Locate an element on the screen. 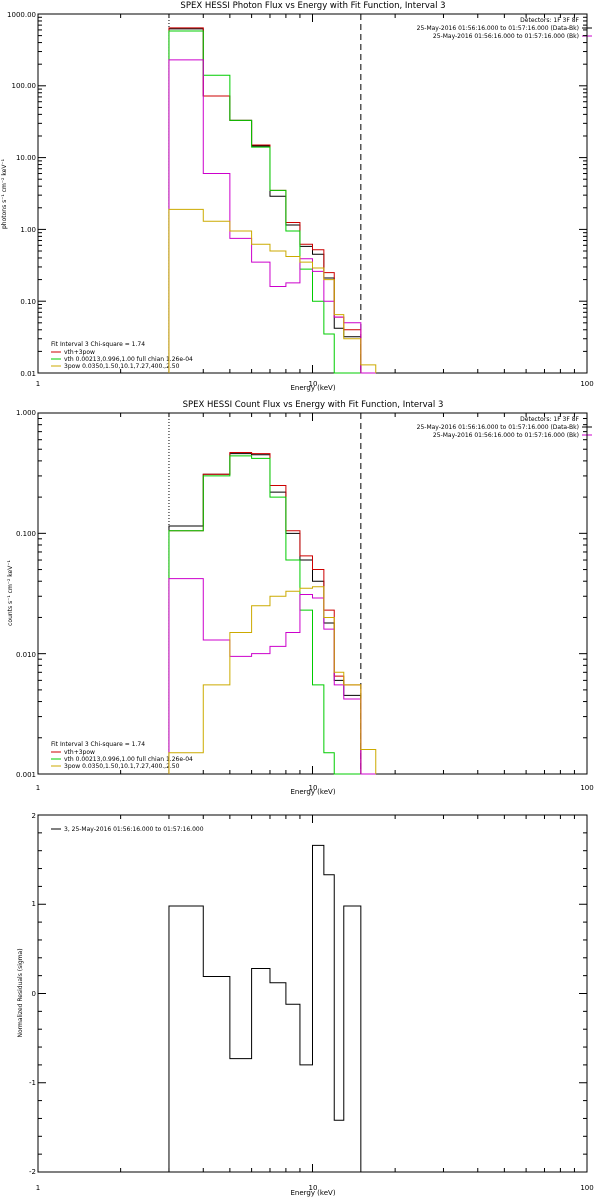 Image resolution: width=600 pixels, height=1200 pixels. residuals-xtick-100: 100 is located at coordinates (586, 1188).